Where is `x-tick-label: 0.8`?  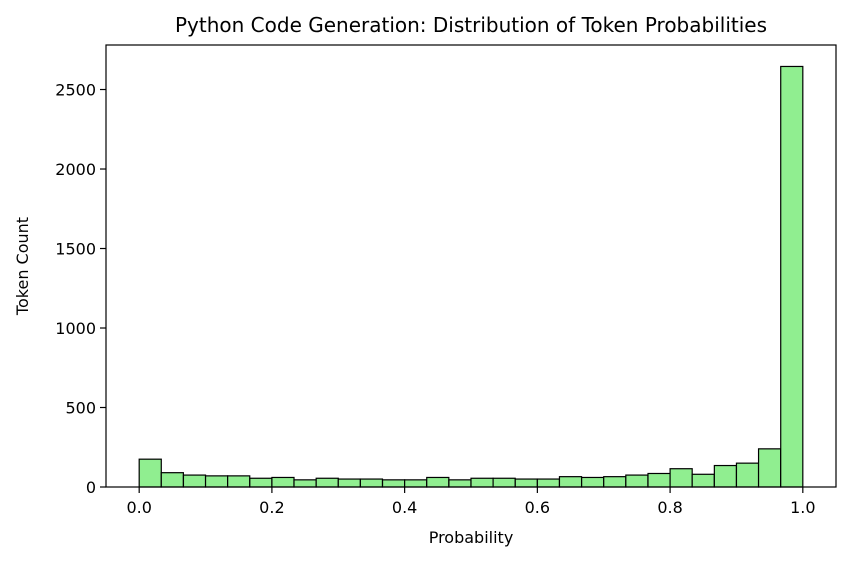 x-tick-label: 0.8 is located at coordinates (669, 507).